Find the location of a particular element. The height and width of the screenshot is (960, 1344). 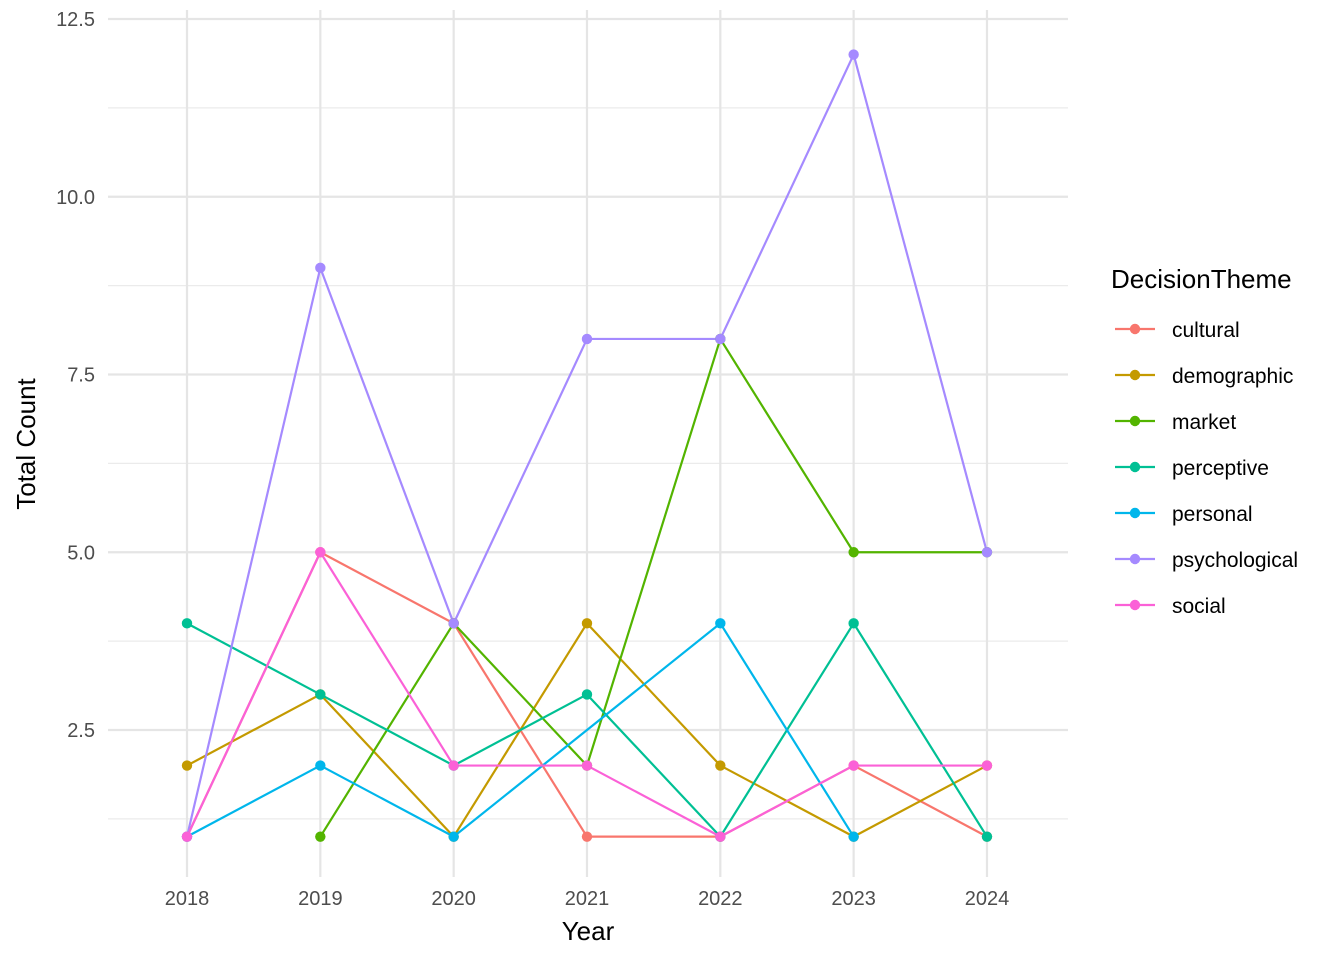

x-axis-ticks: 2018 2019 2020 2021 2022 2023 2024 is located at coordinates (587, 899).